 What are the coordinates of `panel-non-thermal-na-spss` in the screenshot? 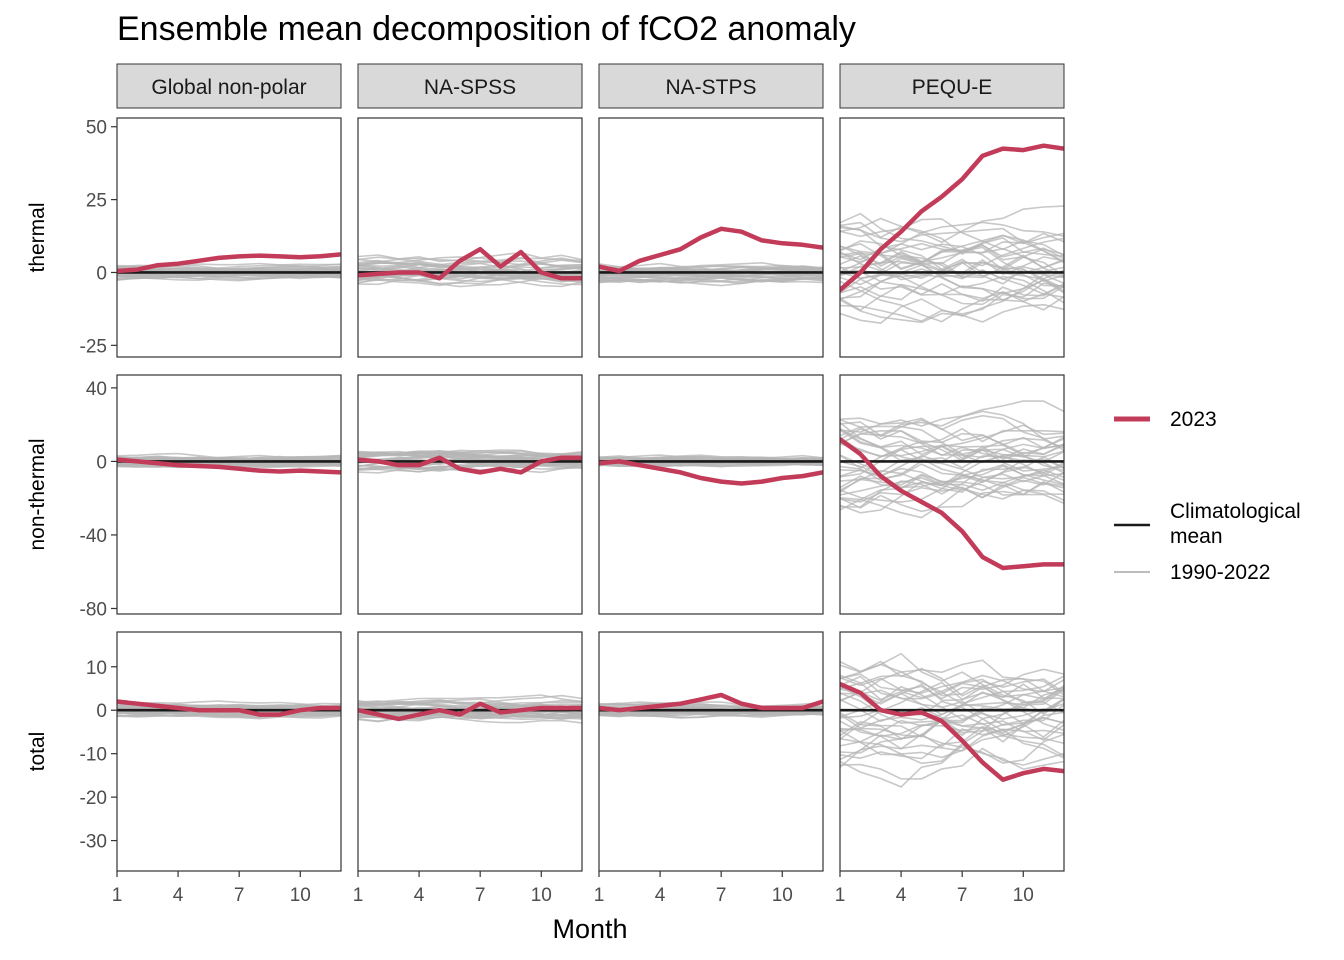 It's located at (470, 494).